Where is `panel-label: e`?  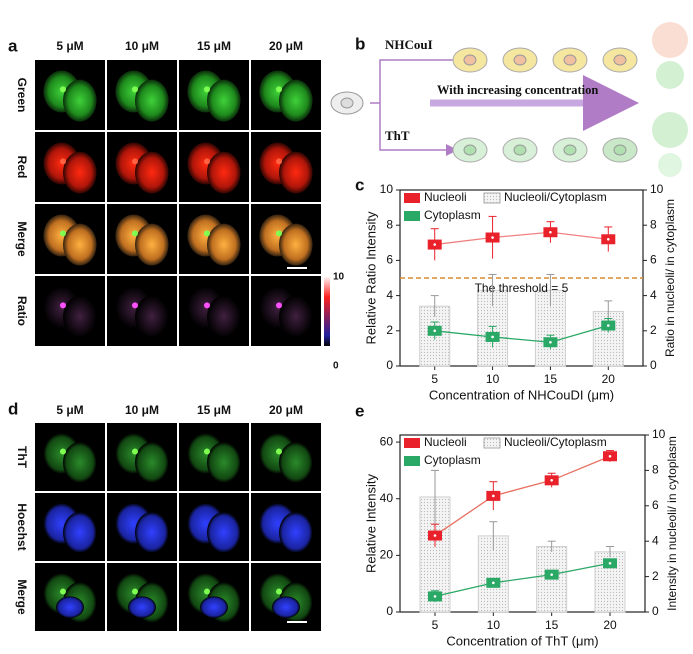 panel-label: e is located at coordinates (359, 410).